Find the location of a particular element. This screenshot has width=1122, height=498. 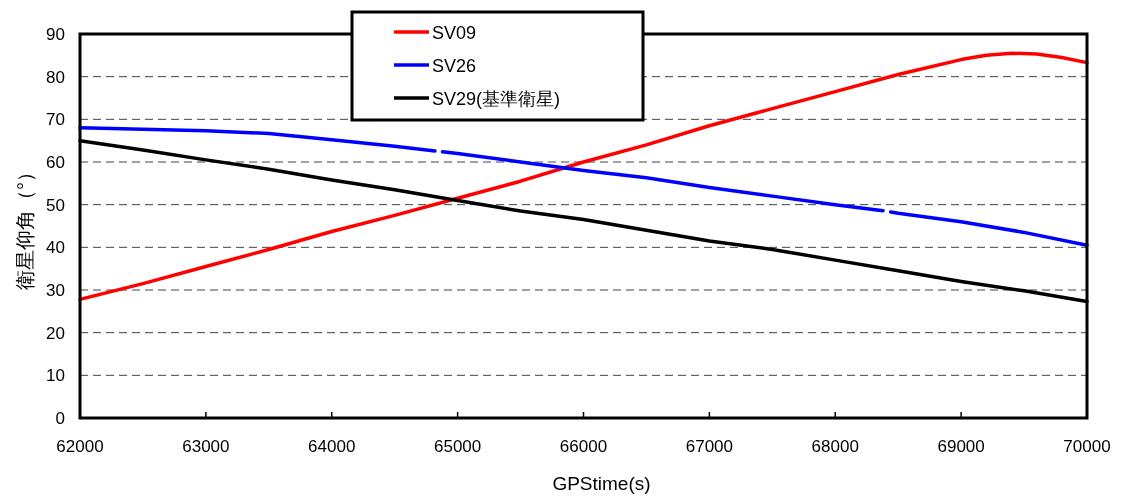

x-tick-label: 68000 is located at coordinates (835, 446).